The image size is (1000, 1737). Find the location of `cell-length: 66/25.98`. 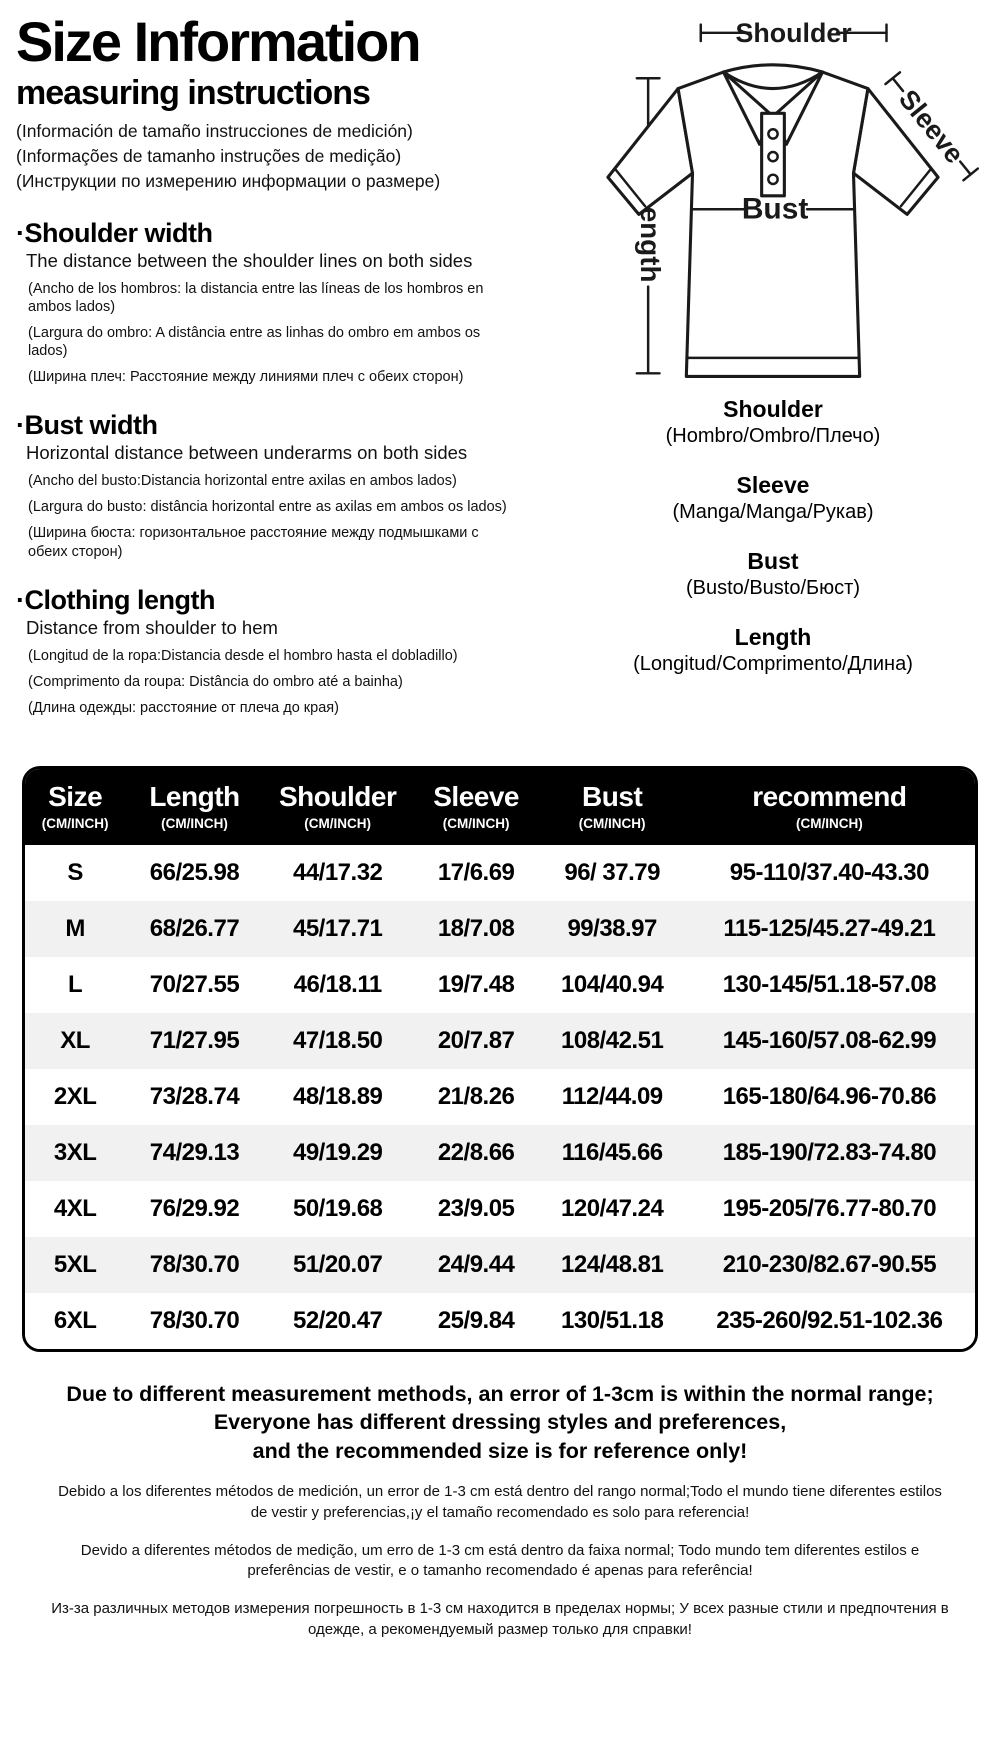

cell-length: 66/25.98 is located at coordinates (194, 872).